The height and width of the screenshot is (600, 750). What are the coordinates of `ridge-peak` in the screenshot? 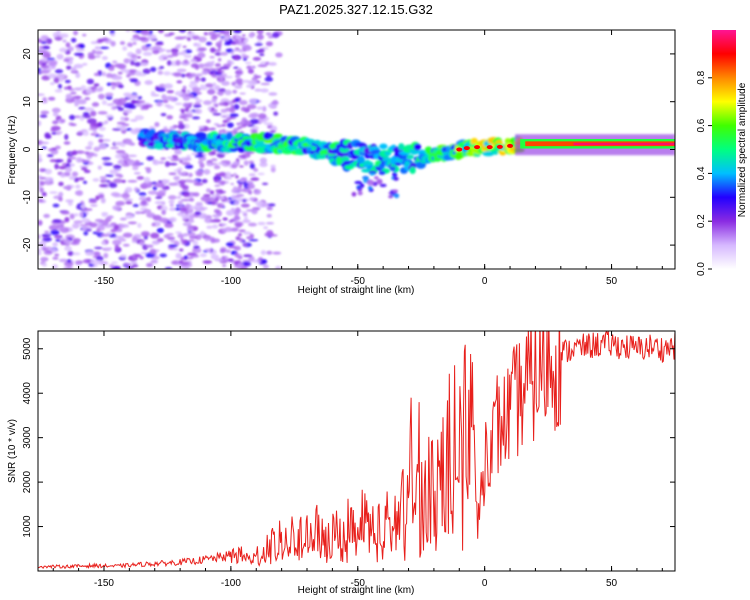 It's located at (499, 146).